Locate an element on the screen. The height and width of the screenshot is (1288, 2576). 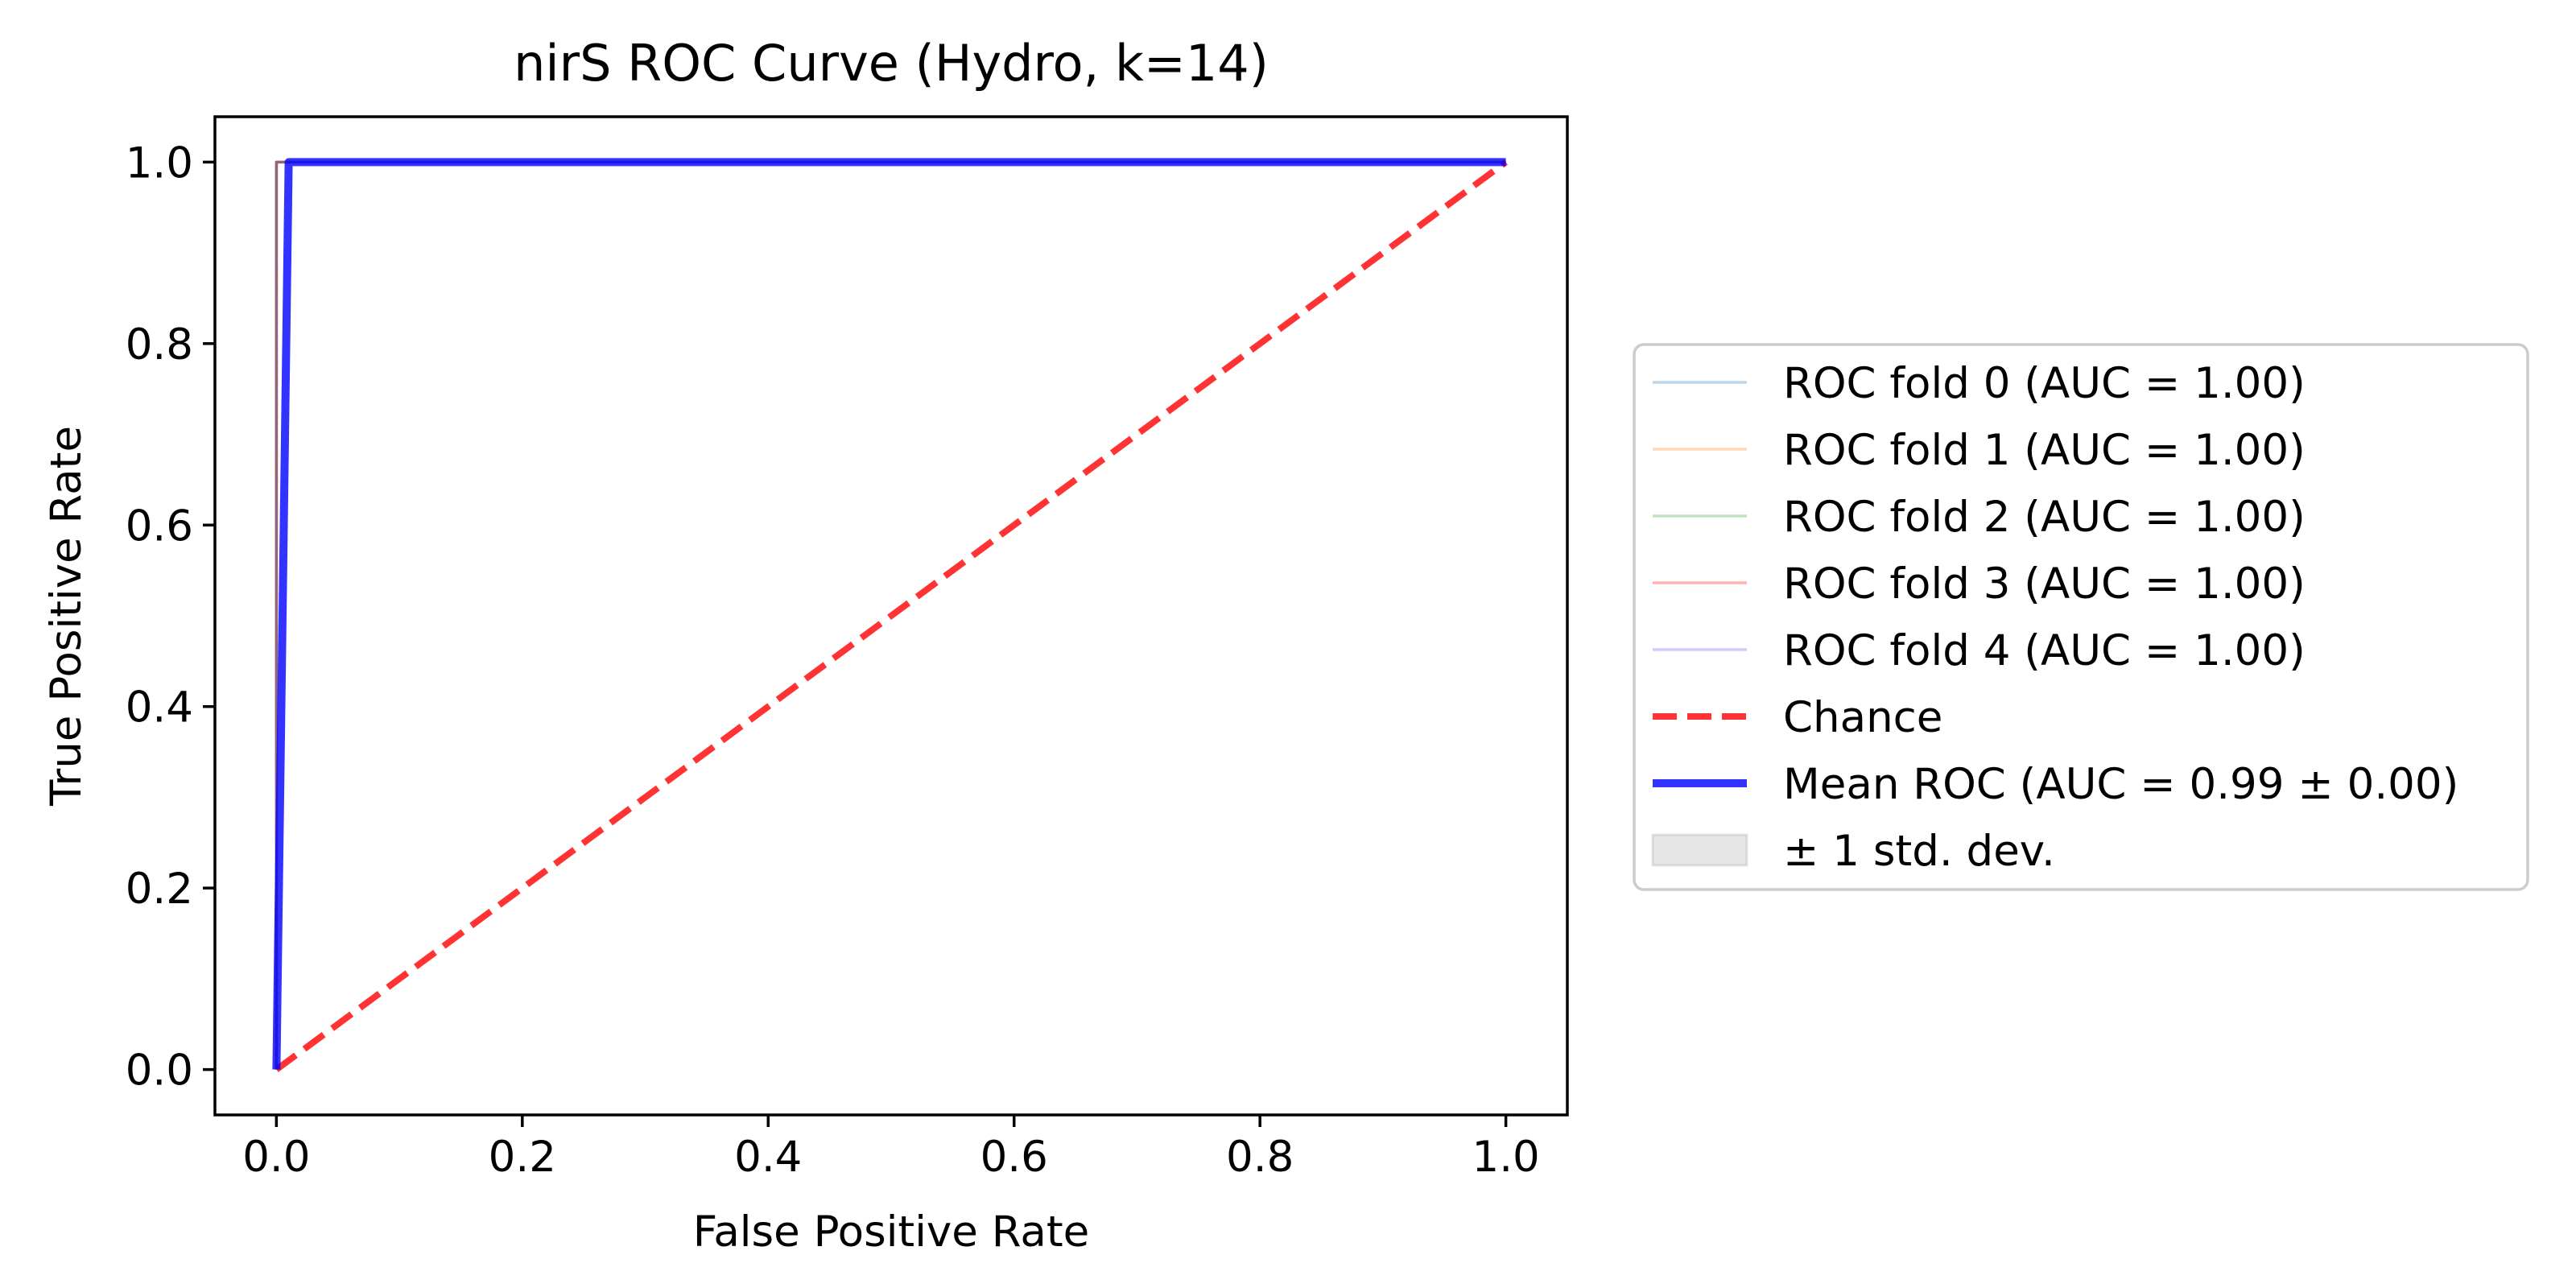
legend-swatch-std-band is located at coordinates (1699, 850).